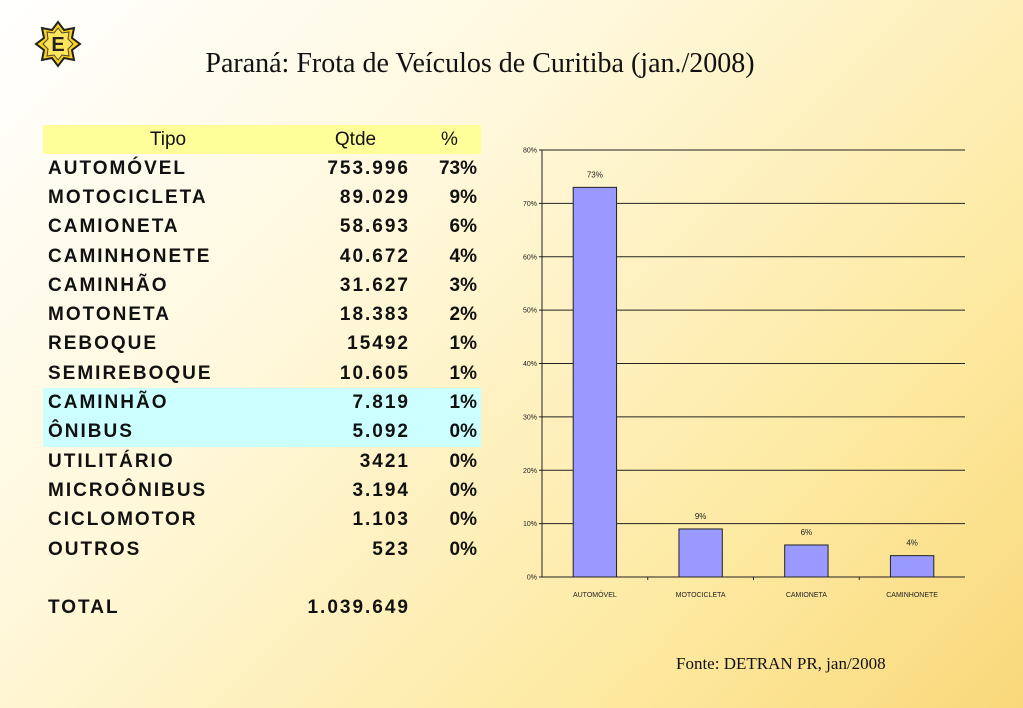 Image resolution: width=1023 pixels, height=708 pixels. I want to click on table-header-row: Tipo Qtde %, so click(262, 139).